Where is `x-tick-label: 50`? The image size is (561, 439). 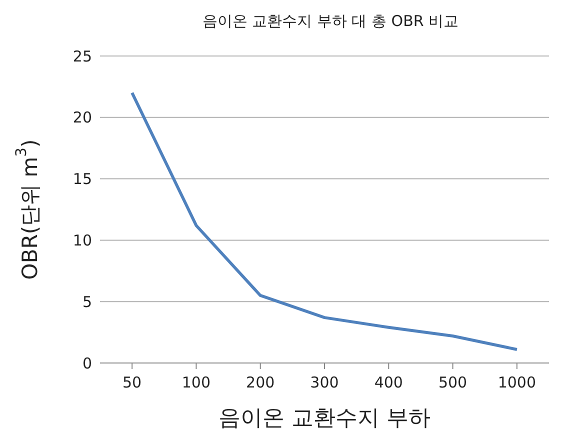 x-tick-label: 50 is located at coordinates (132, 383).